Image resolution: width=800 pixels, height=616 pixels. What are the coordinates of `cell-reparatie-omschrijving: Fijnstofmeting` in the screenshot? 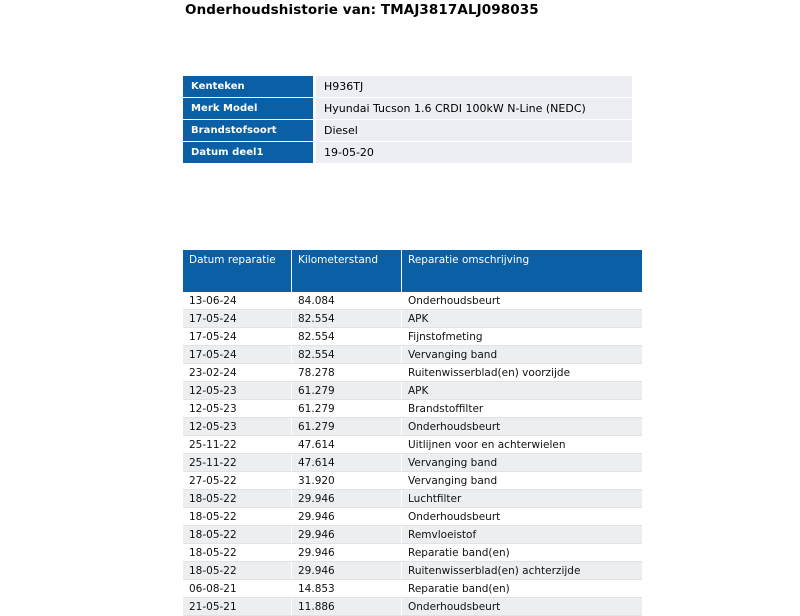 It's located at (521, 336).